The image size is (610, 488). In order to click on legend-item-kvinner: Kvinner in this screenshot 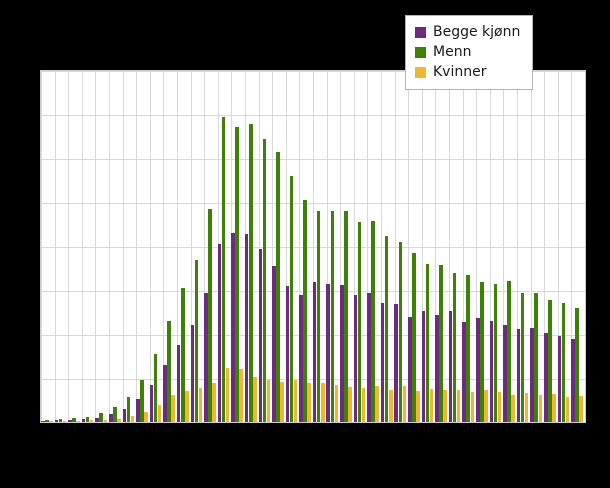, I will do `click(467, 72)`.